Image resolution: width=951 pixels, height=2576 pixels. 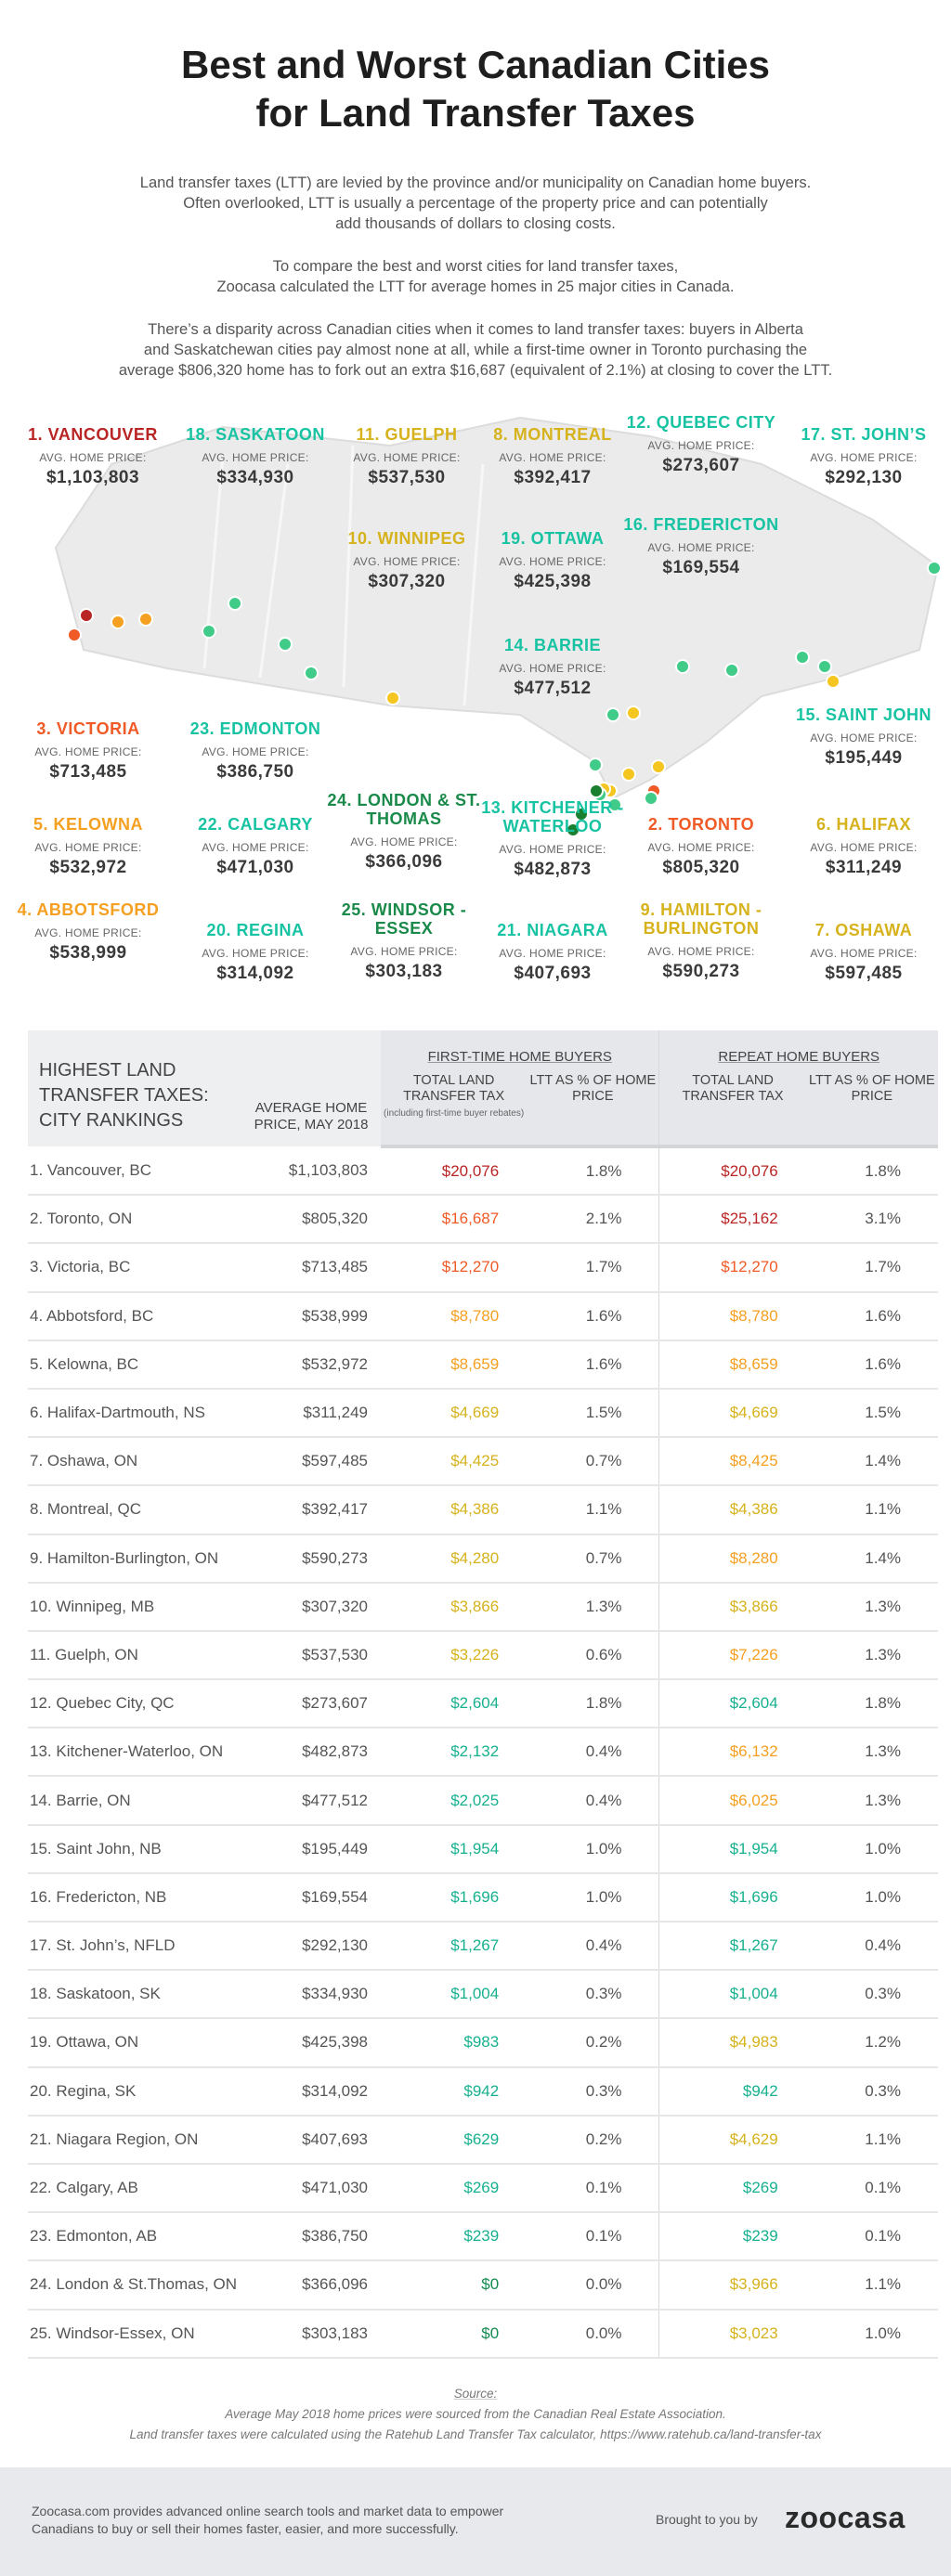 I want to click on repeat-tax-cell: $6,132, so click(x=732, y=1753).